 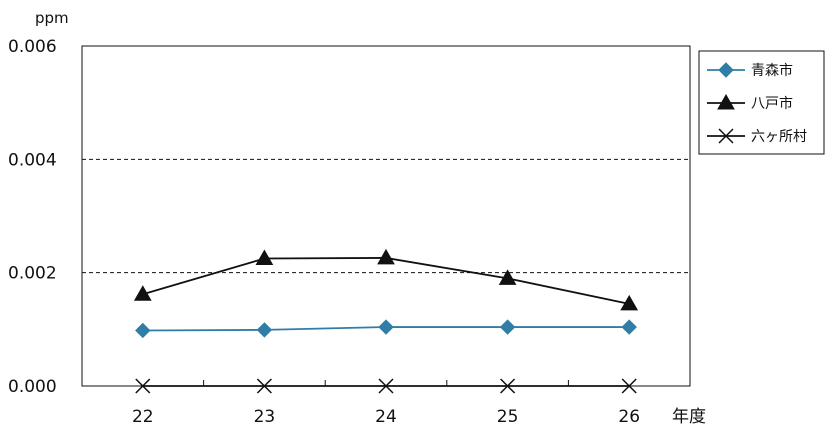 What do you see at coordinates (750, 102) in the screenshot?
I see `legend-item-1: 八戸市` at bounding box center [750, 102].